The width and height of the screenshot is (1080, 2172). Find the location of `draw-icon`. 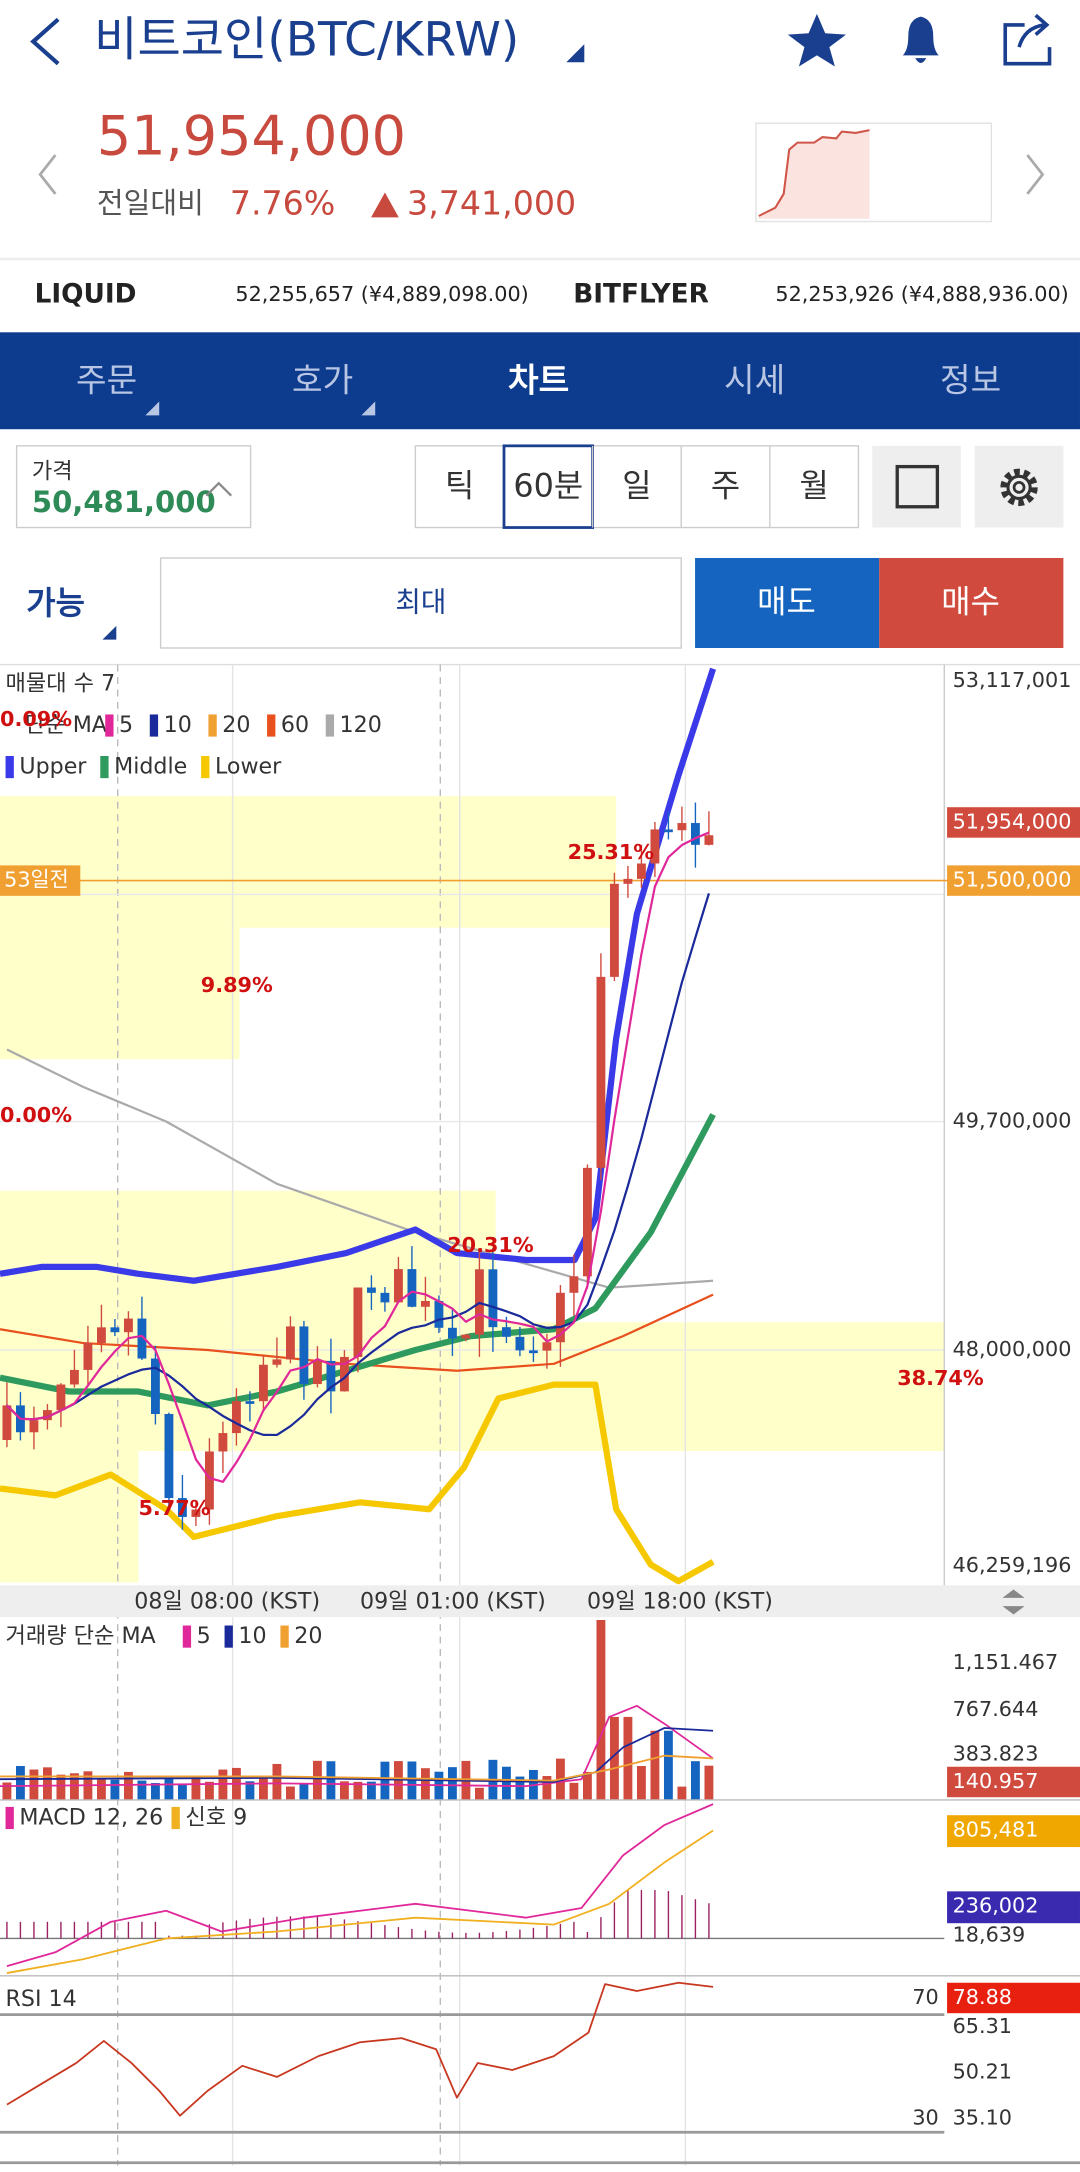

draw-icon is located at coordinates (917, 486).